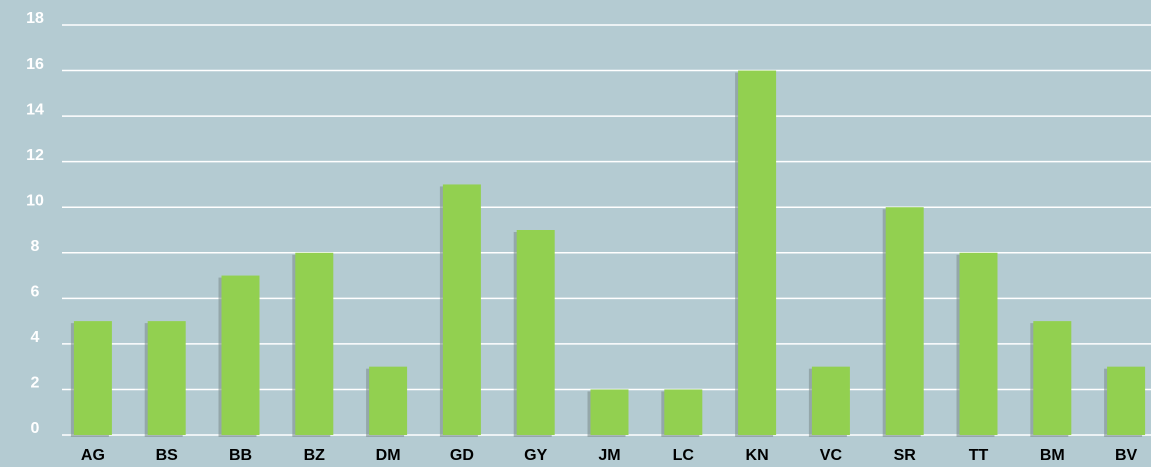  What do you see at coordinates (757, 455) in the screenshot?
I see `x-tick-label: KN` at bounding box center [757, 455].